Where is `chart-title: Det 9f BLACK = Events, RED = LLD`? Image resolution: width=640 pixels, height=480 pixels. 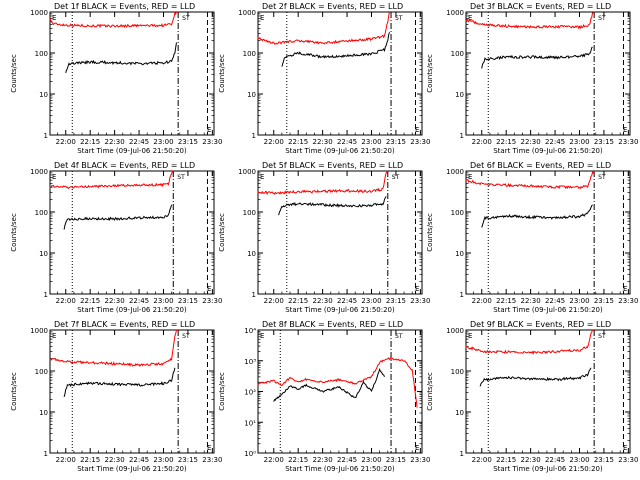 chart-title: Det 9f BLACK = Events, RED = LLD is located at coordinates (540, 324).